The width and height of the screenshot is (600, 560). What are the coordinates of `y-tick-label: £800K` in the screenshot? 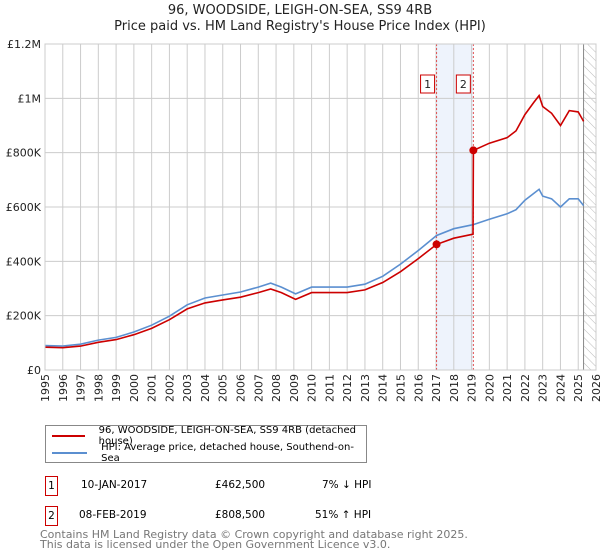 It's located at (24, 153).